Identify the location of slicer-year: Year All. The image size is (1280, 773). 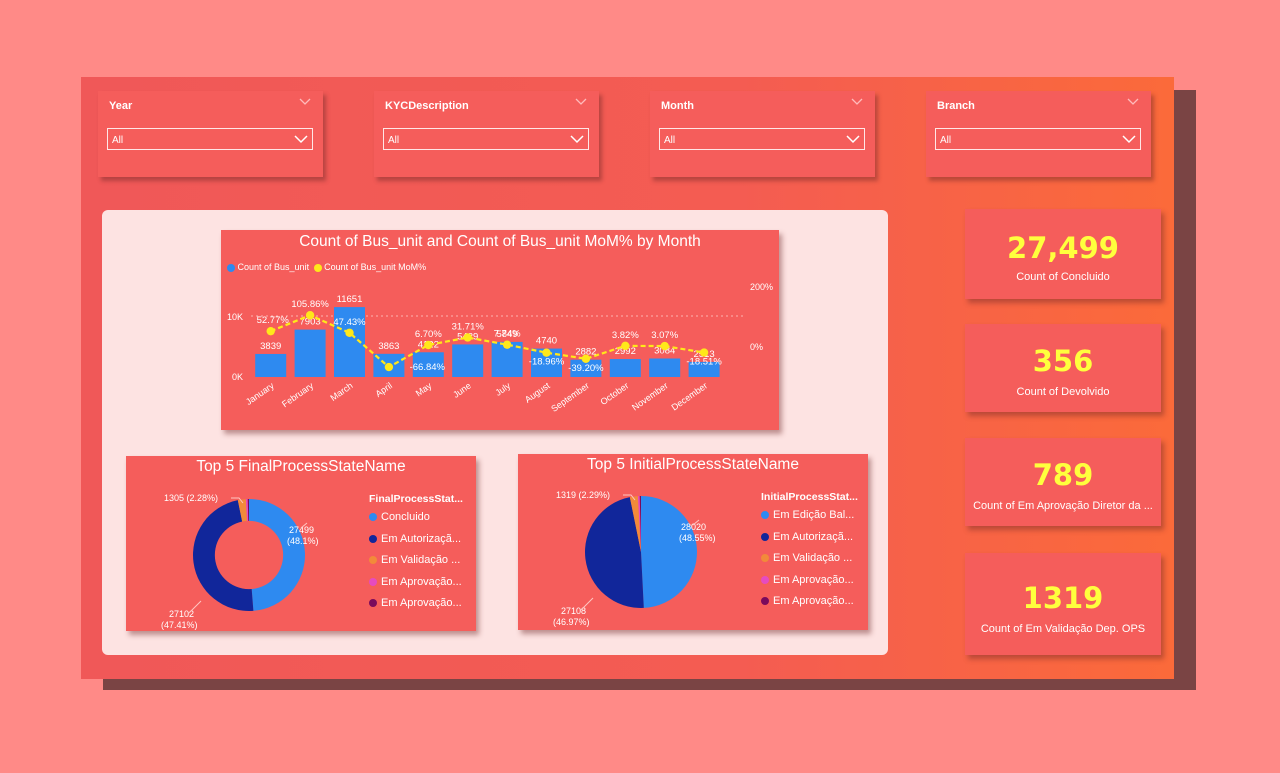
(210, 134).